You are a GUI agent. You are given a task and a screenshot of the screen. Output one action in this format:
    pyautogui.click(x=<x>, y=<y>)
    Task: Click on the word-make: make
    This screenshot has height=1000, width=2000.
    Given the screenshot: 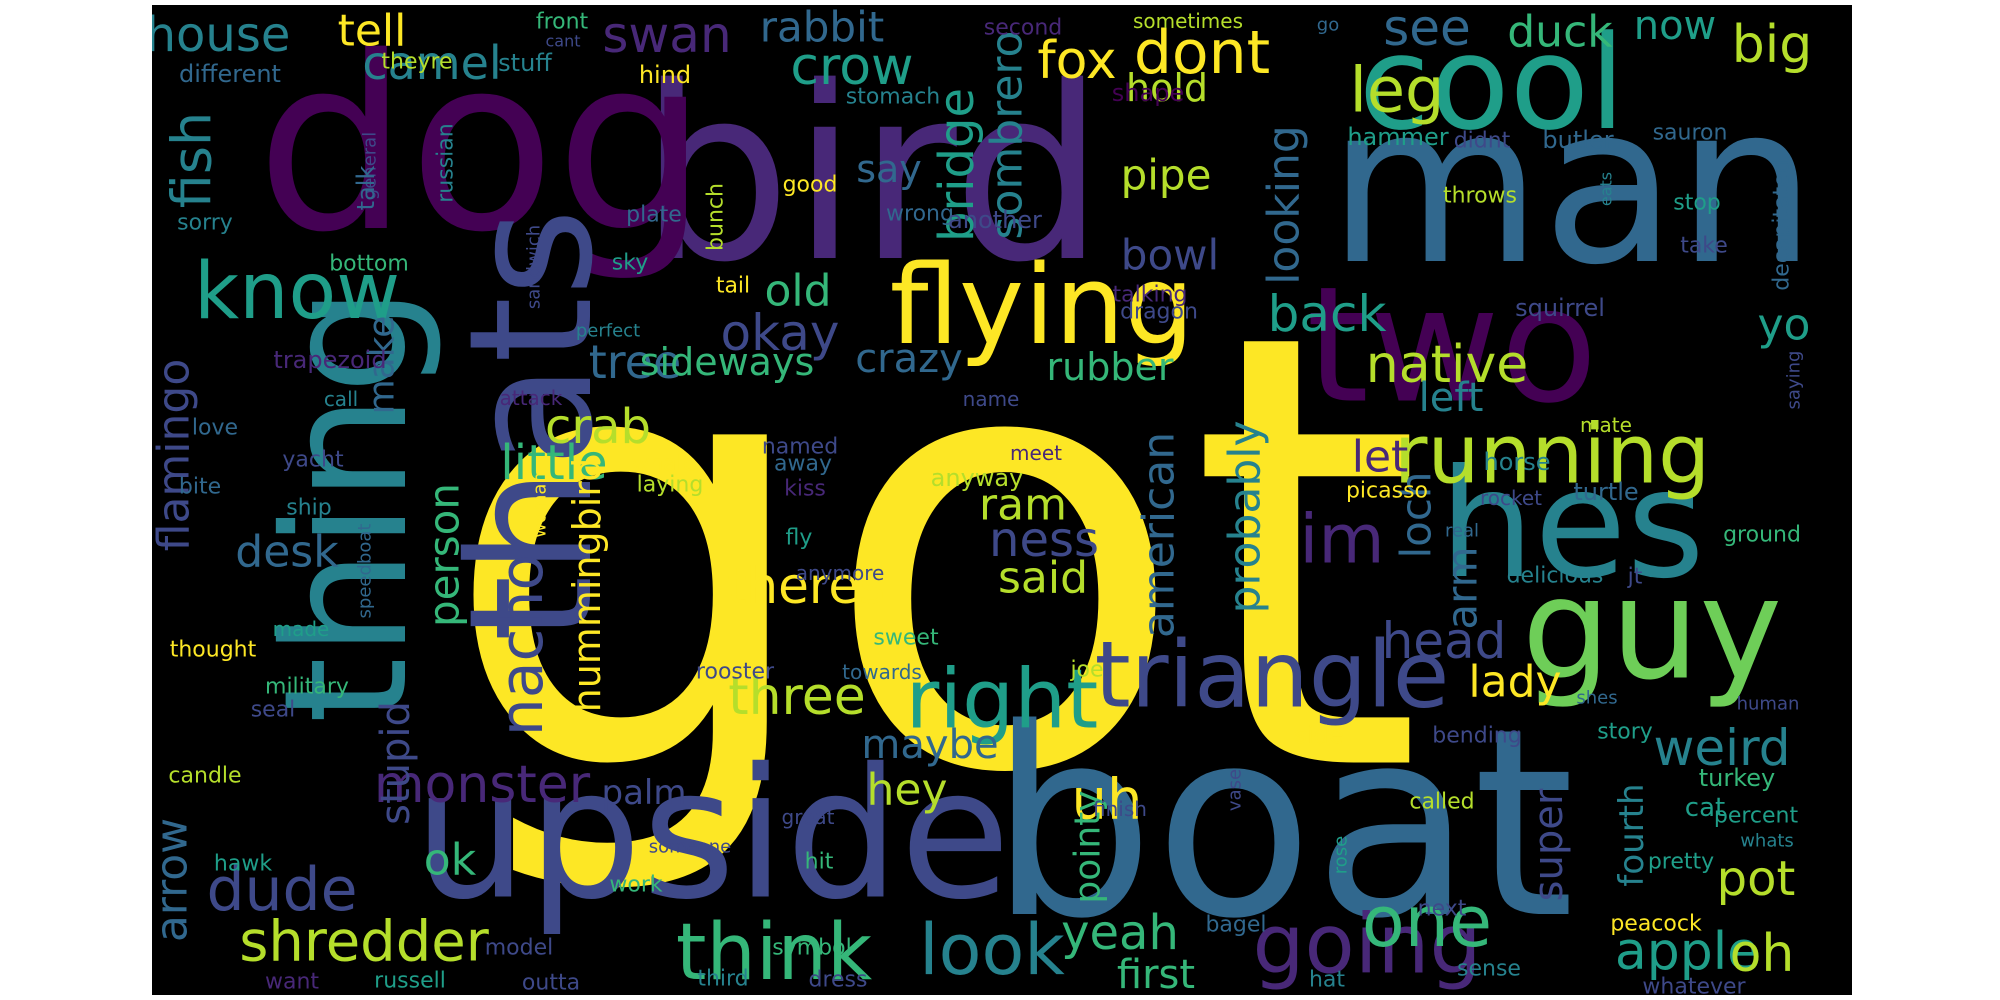 What is the action you would take?
    pyautogui.click(x=382, y=365)
    